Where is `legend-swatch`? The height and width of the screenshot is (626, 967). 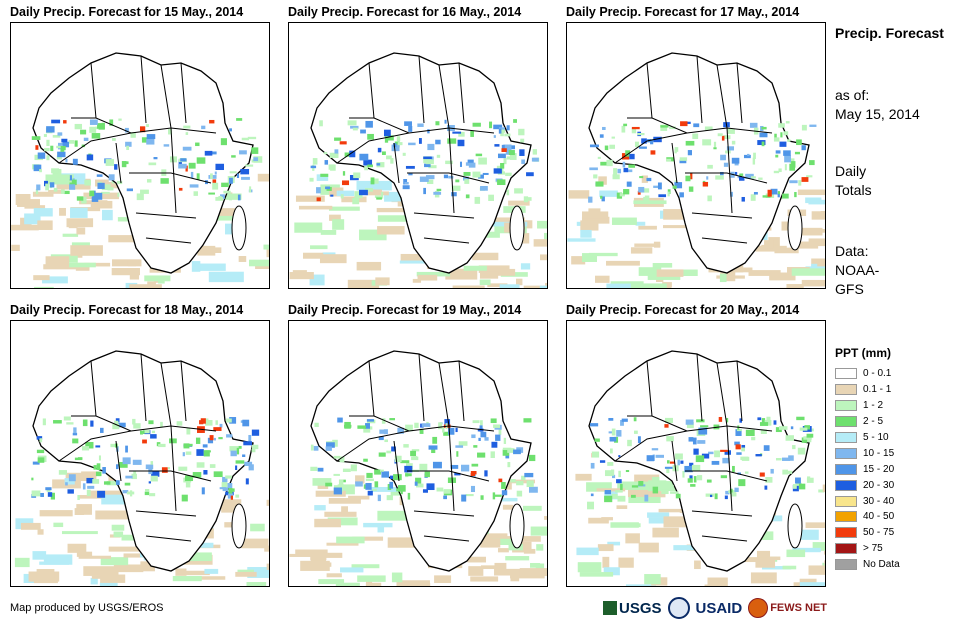
legend-swatch is located at coordinates (846, 469).